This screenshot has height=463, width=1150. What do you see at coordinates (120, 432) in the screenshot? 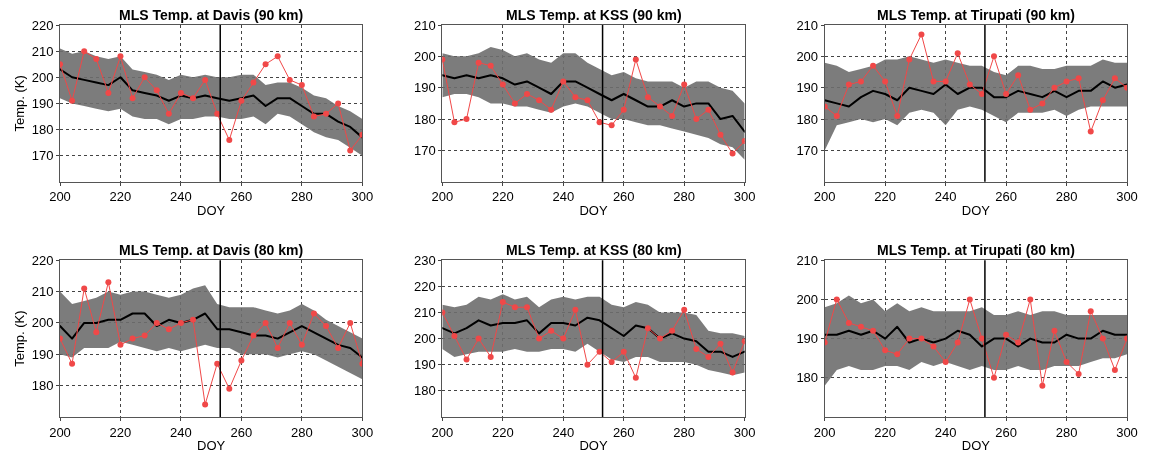
I see `x-tick-label: 220` at bounding box center [120, 432].